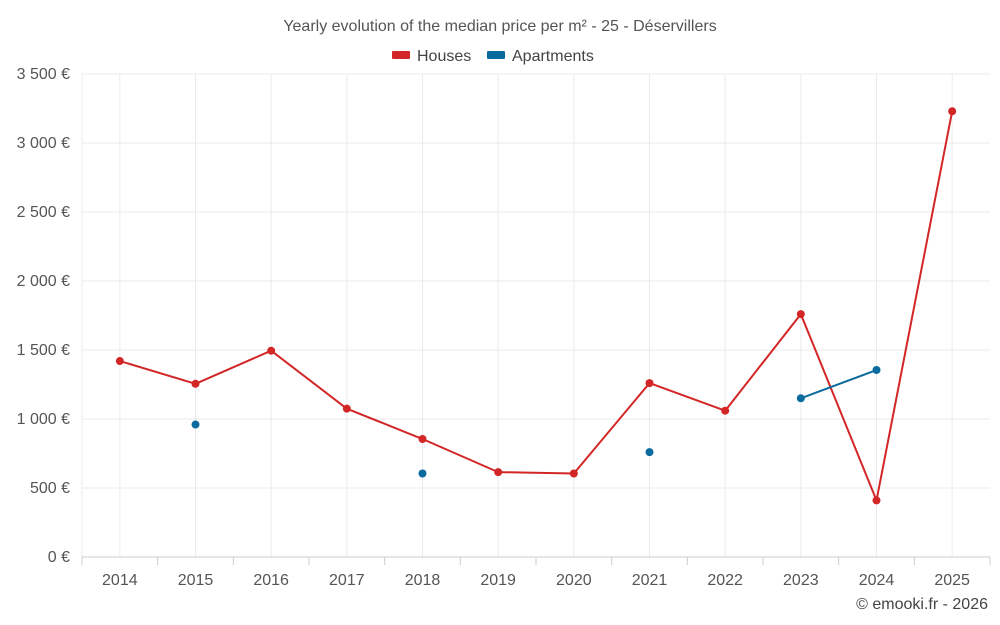 The width and height of the screenshot is (1000, 625). Describe the element at coordinates (401, 55) in the screenshot. I see `legend-swatch-houses` at that location.